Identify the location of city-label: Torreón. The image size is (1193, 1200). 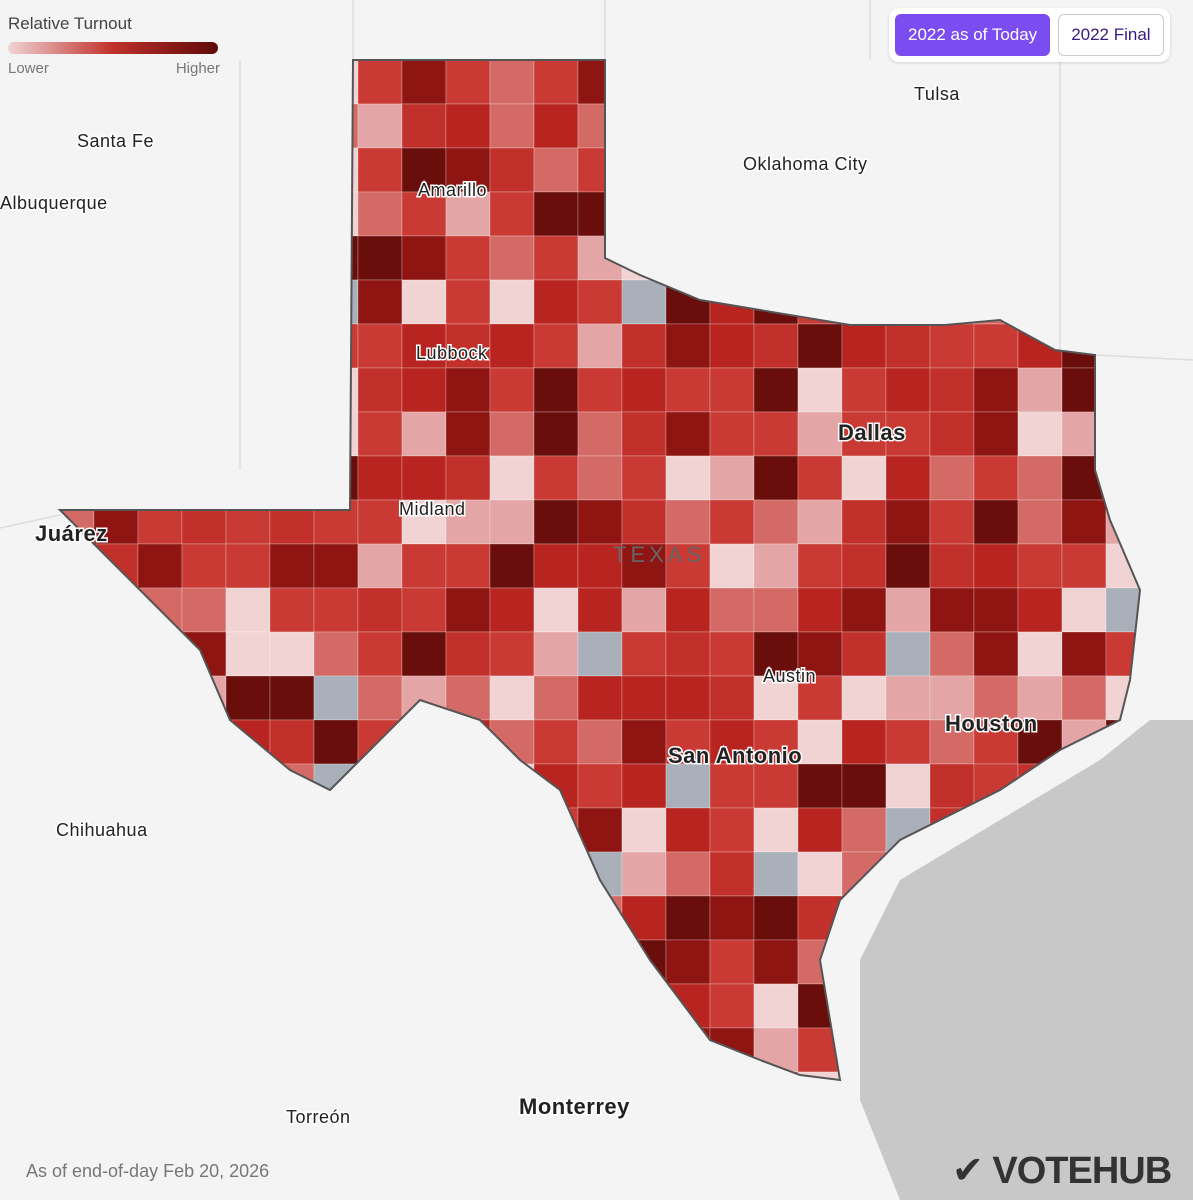
(318, 1117).